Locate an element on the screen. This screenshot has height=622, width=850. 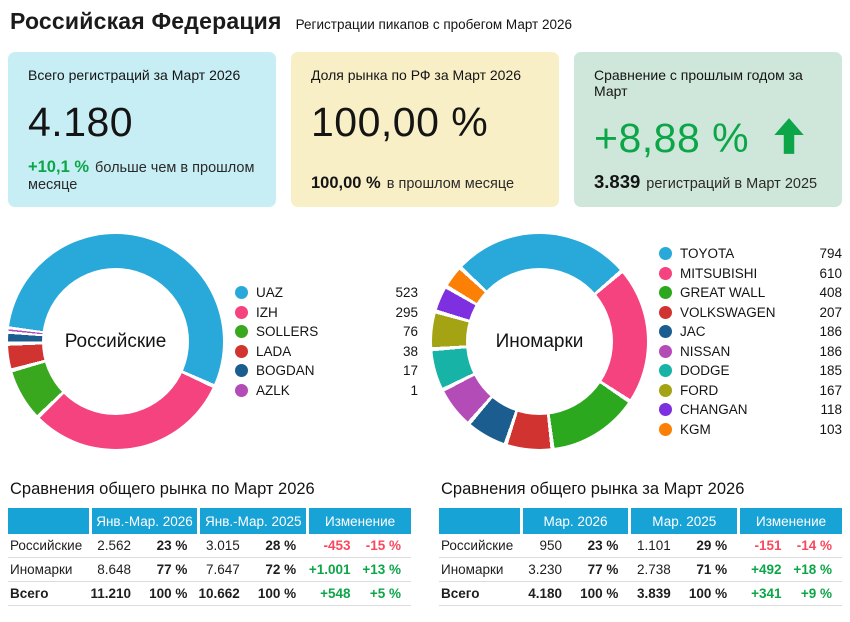
table-cell: 4.180 is located at coordinates (548, 594).